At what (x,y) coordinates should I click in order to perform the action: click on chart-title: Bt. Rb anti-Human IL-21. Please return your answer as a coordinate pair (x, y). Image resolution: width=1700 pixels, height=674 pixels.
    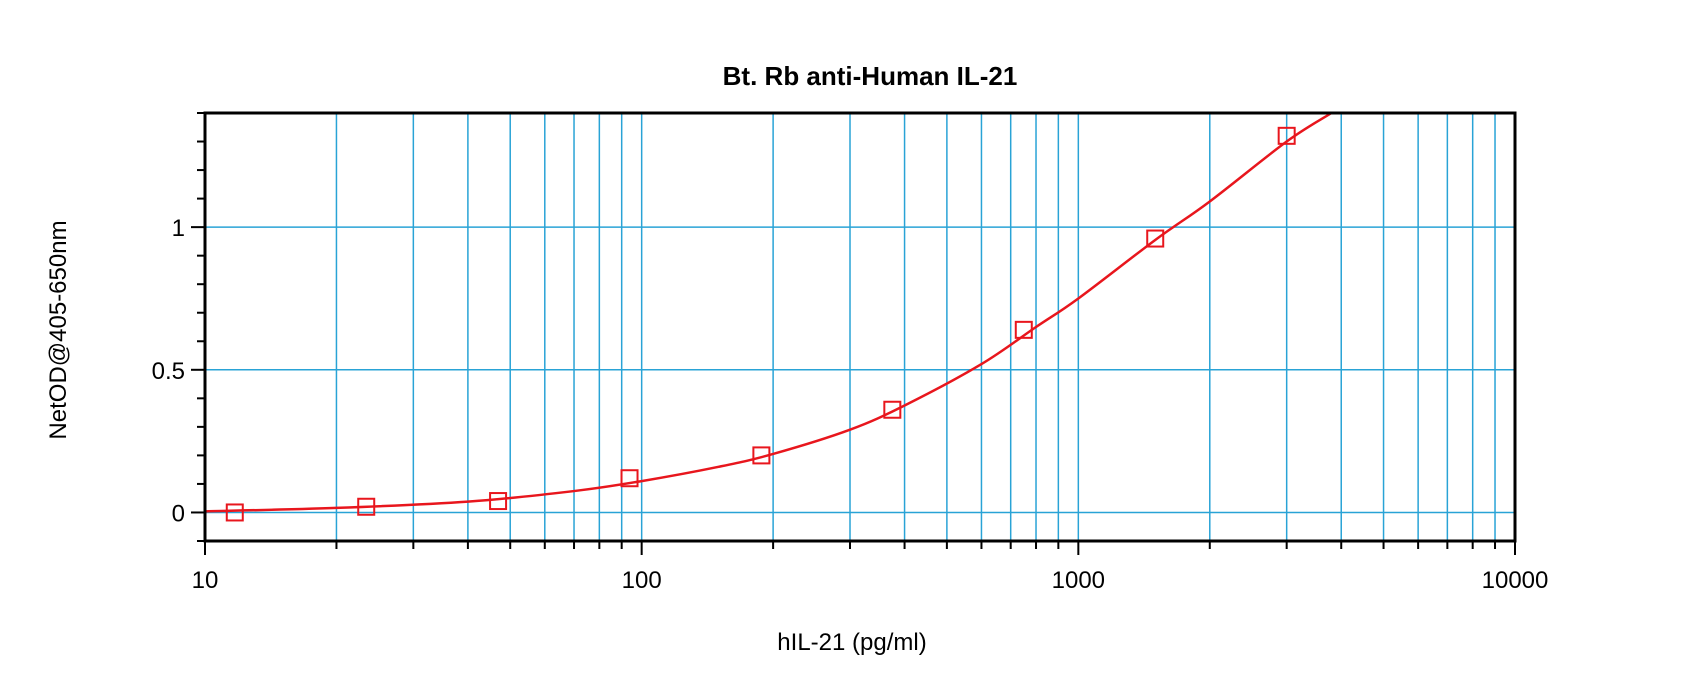
    Looking at the image, I should click on (870, 76).